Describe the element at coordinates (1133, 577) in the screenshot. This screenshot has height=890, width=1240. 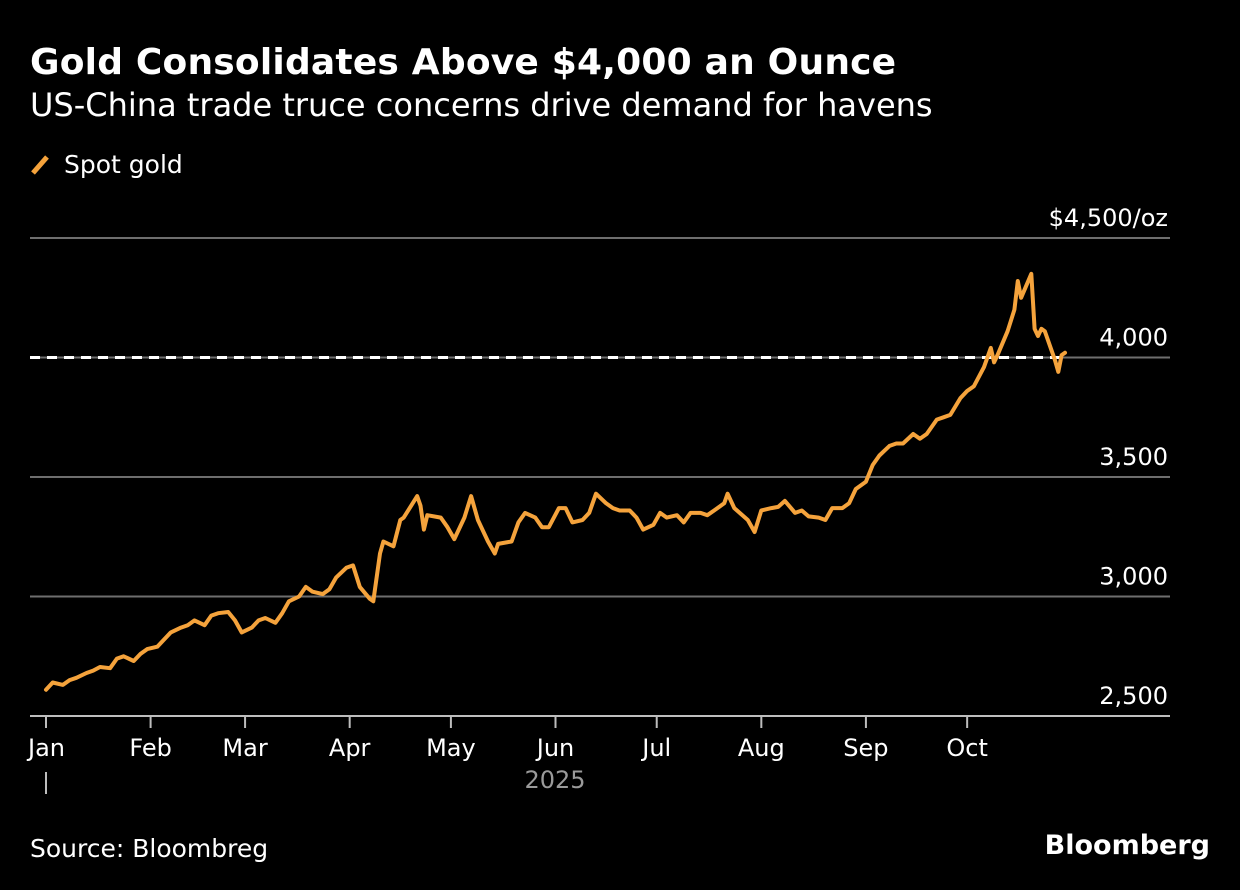
I see `y-tick-label: 3,000` at that location.